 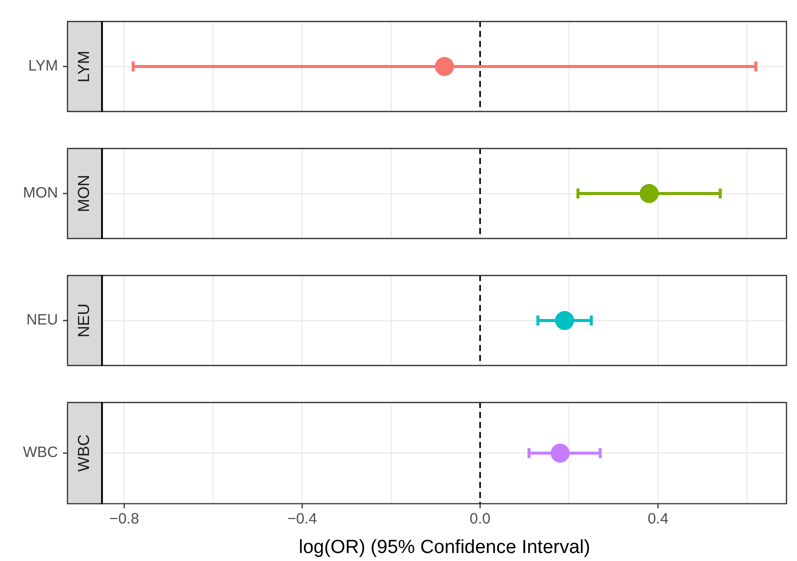 I want to click on y-tick-label: WBC, so click(x=84, y=453).